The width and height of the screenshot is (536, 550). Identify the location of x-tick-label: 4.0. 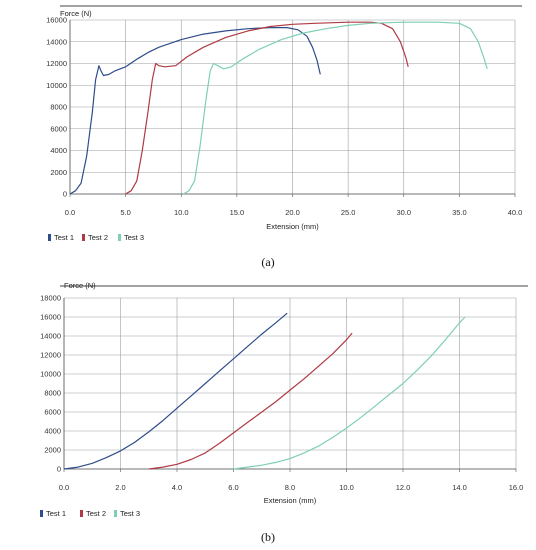
(177, 487).